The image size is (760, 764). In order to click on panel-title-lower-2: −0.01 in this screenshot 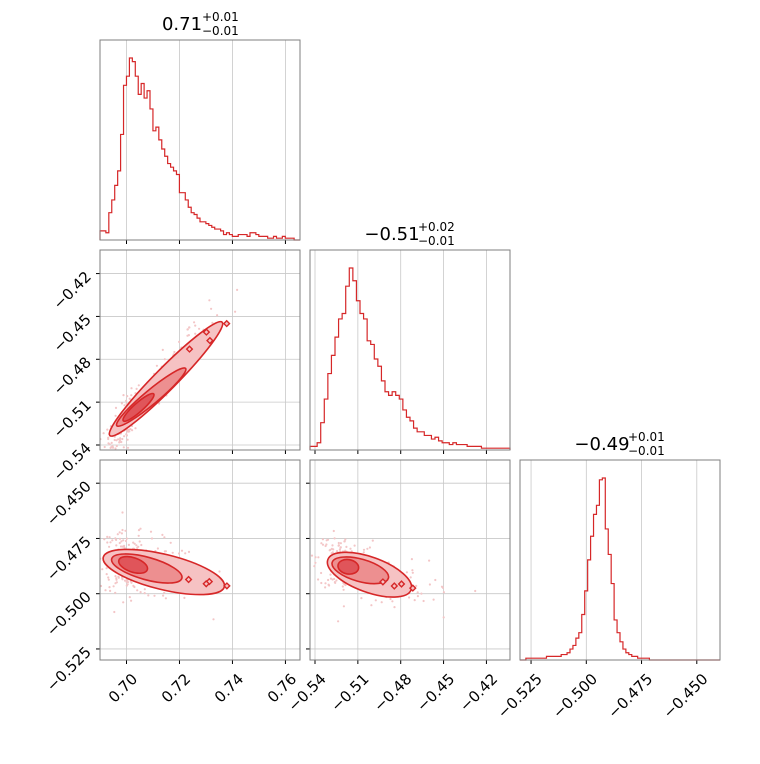, I will do `click(646, 451)`.